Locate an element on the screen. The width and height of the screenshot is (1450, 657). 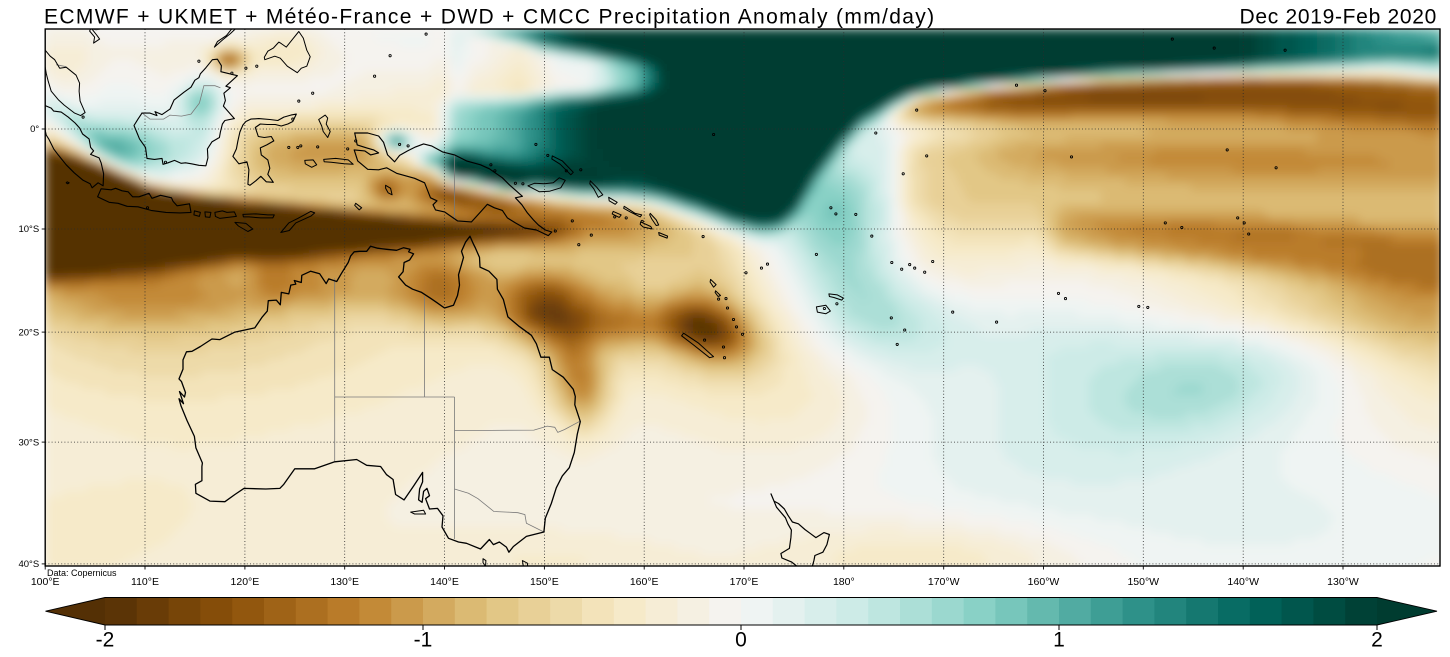
svg-text: -2 is located at coordinates (105, 640).